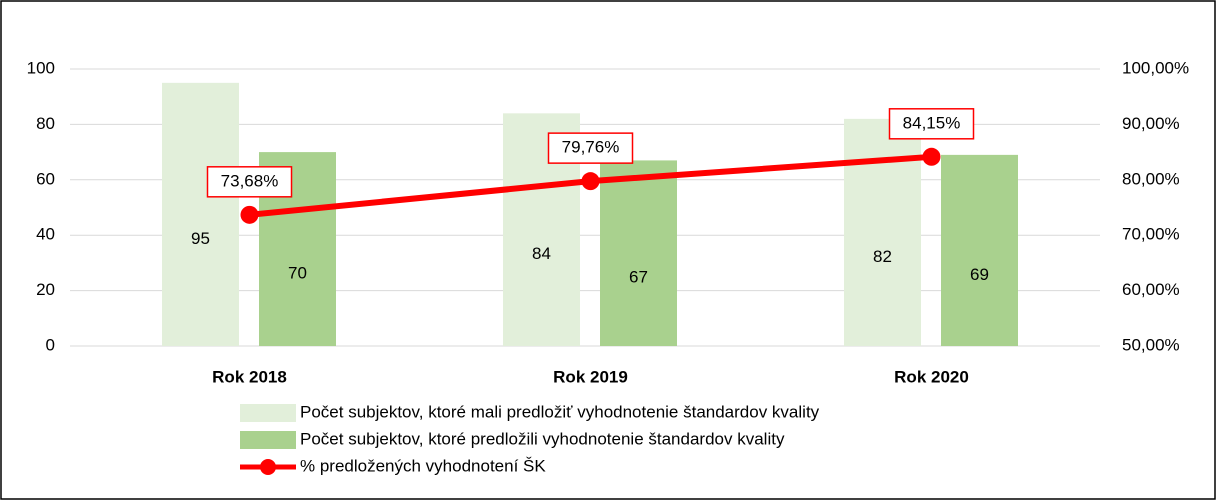 The width and height of the screenshot is (1217, 501). I want to click on legend-marker, so click(268, 467).